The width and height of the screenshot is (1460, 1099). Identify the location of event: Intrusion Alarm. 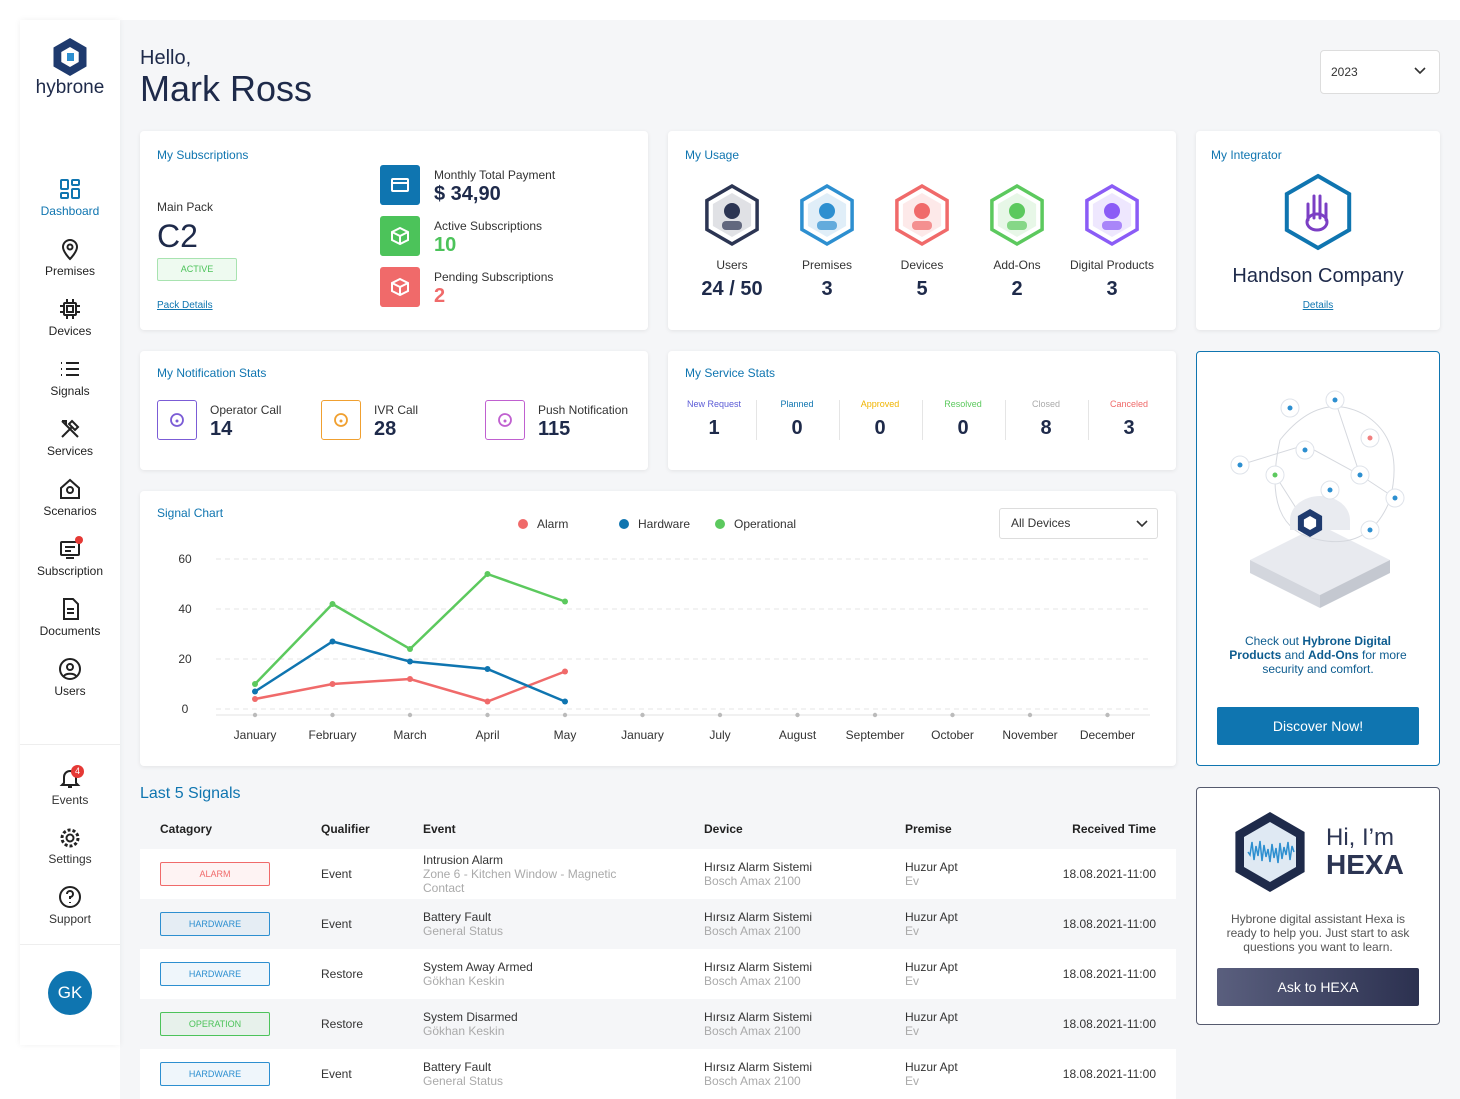
(463, 859).